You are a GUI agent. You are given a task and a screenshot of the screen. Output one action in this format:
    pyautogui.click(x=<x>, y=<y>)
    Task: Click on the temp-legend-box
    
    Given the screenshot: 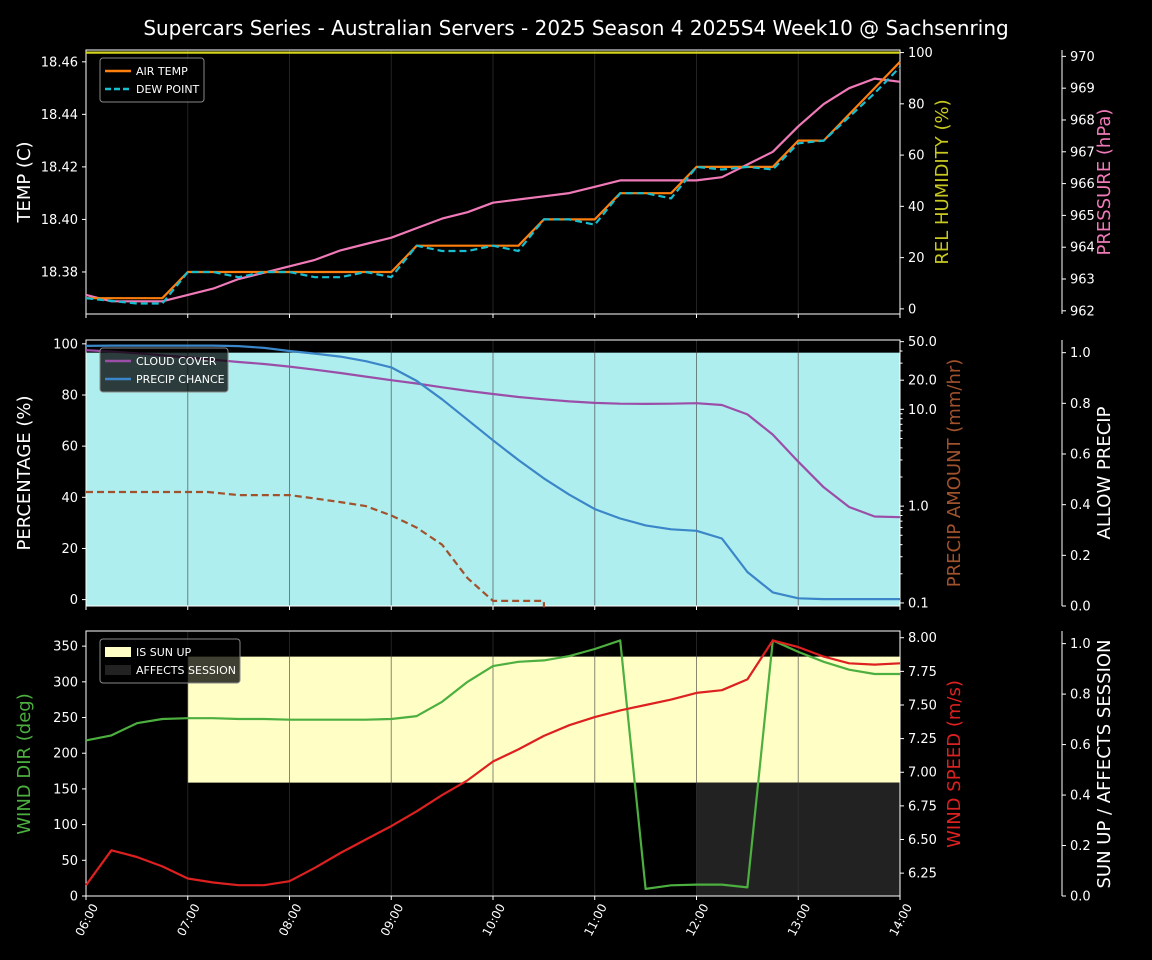 What is the action you would take?
    pyautogui.click(x=152, y=80)
    